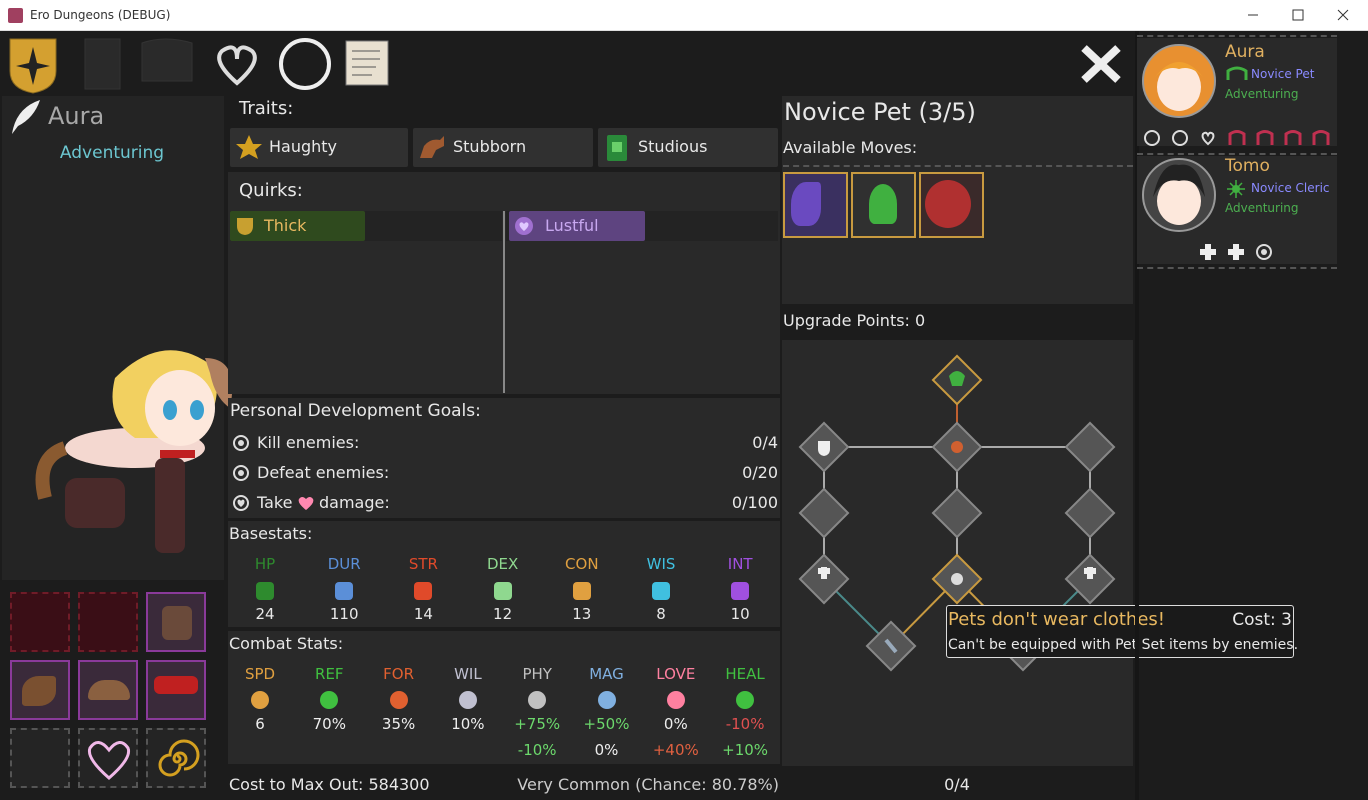 The image size is (1368, 800). I want to click on combat-panel, so click(504, 697).